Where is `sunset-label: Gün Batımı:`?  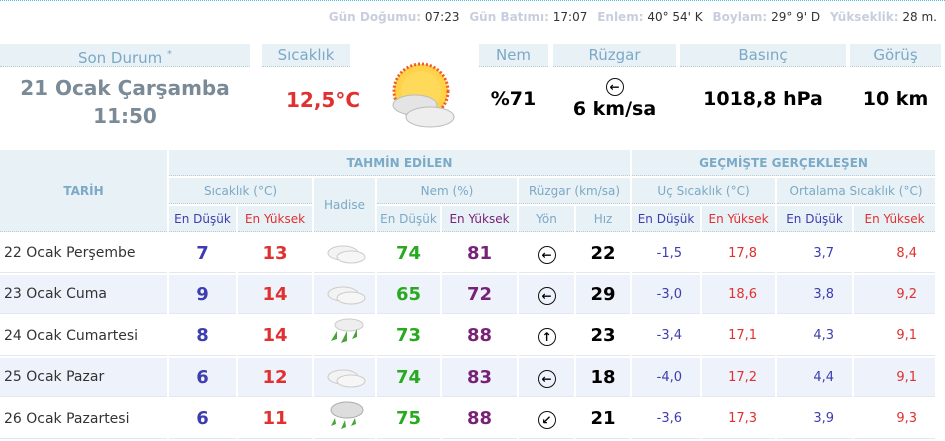 sunset-label: Gün Batımı: is located at coordinates (509, 17).